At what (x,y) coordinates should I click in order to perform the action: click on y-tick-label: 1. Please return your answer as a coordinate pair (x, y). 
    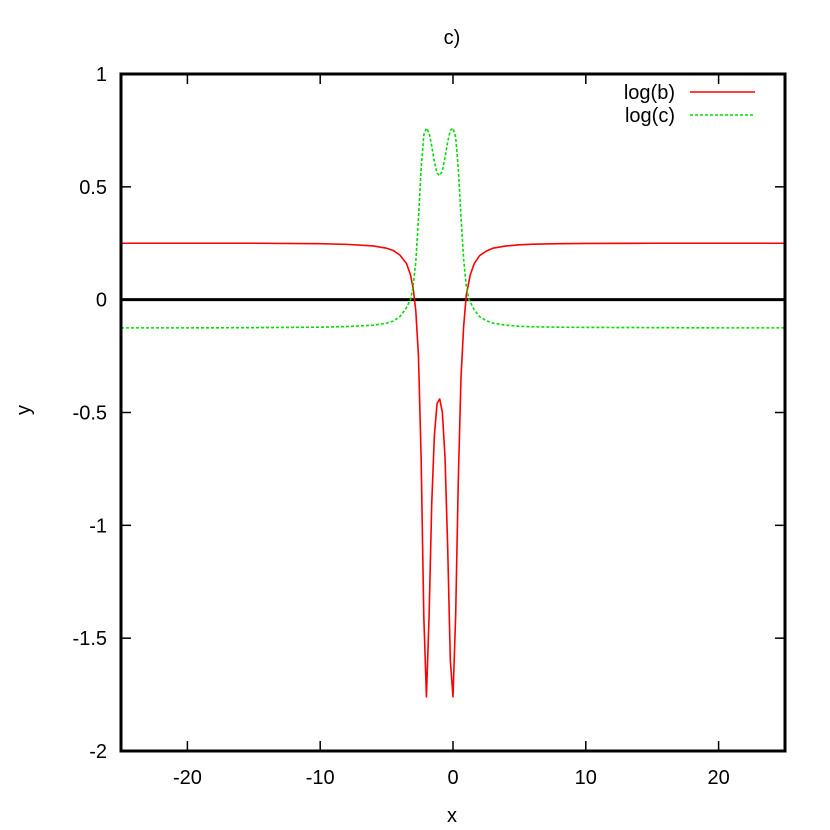
    Looking at the image, I should click on (101, 75).